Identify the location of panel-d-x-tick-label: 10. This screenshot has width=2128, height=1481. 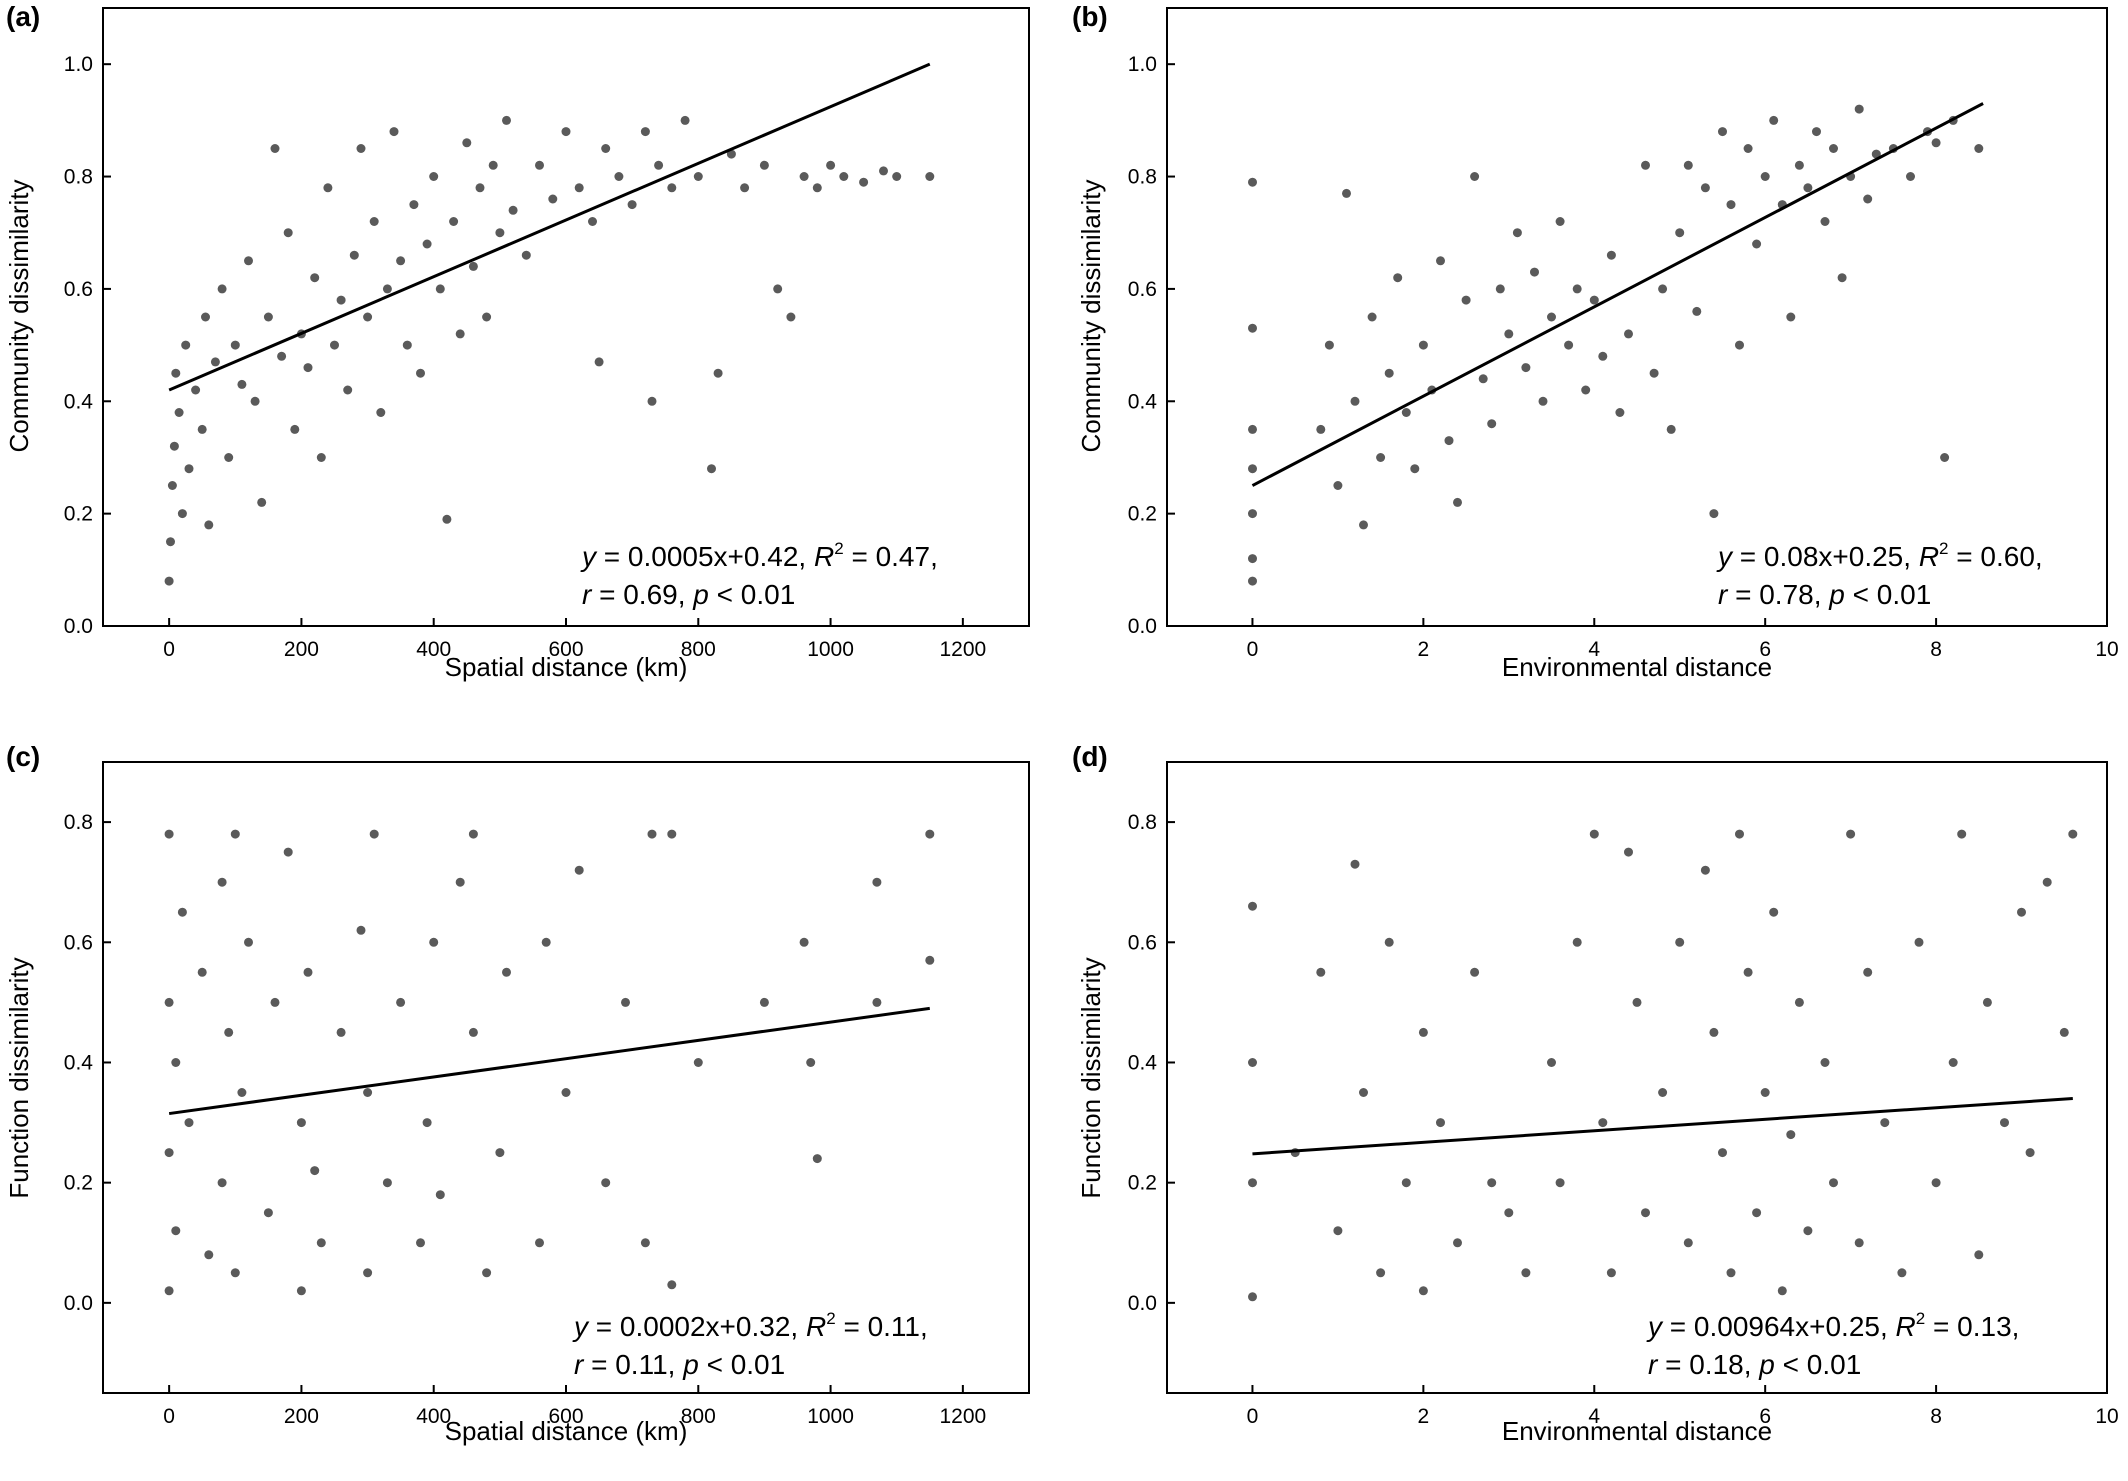
(2106, 1416).